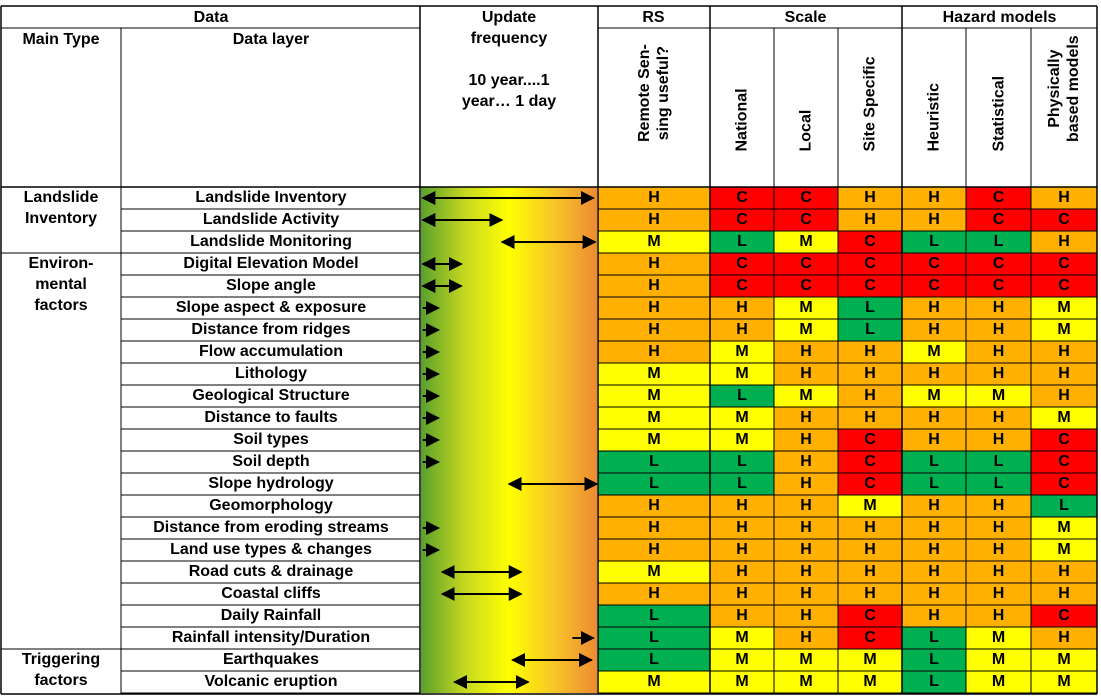 The width and height of the screenshot is (1101, 698). Describe the element at coordinates (61, 208) in the screenshot. I see `main-type-label: Landslide Inventory` at that location.